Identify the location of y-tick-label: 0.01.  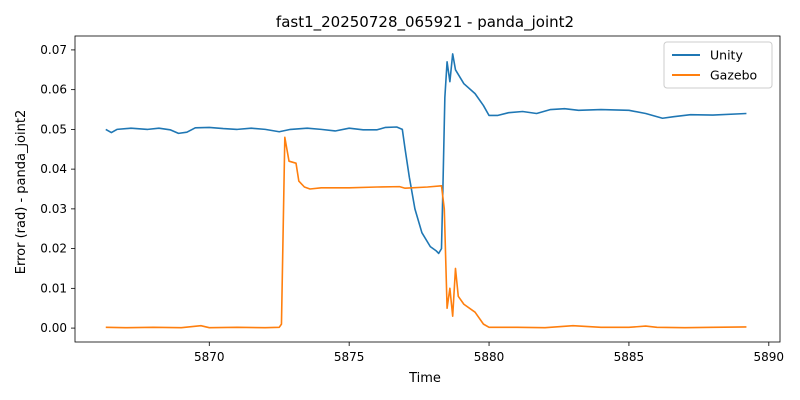
(53, 288).